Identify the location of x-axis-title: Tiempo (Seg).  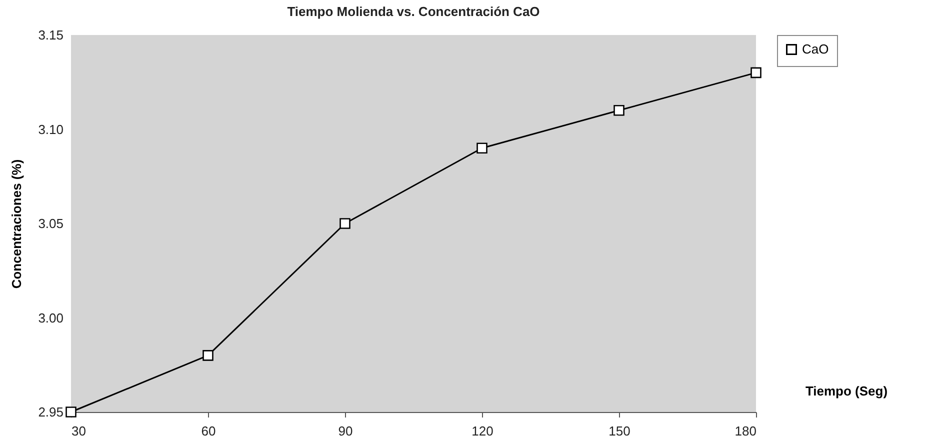
(846, 391).